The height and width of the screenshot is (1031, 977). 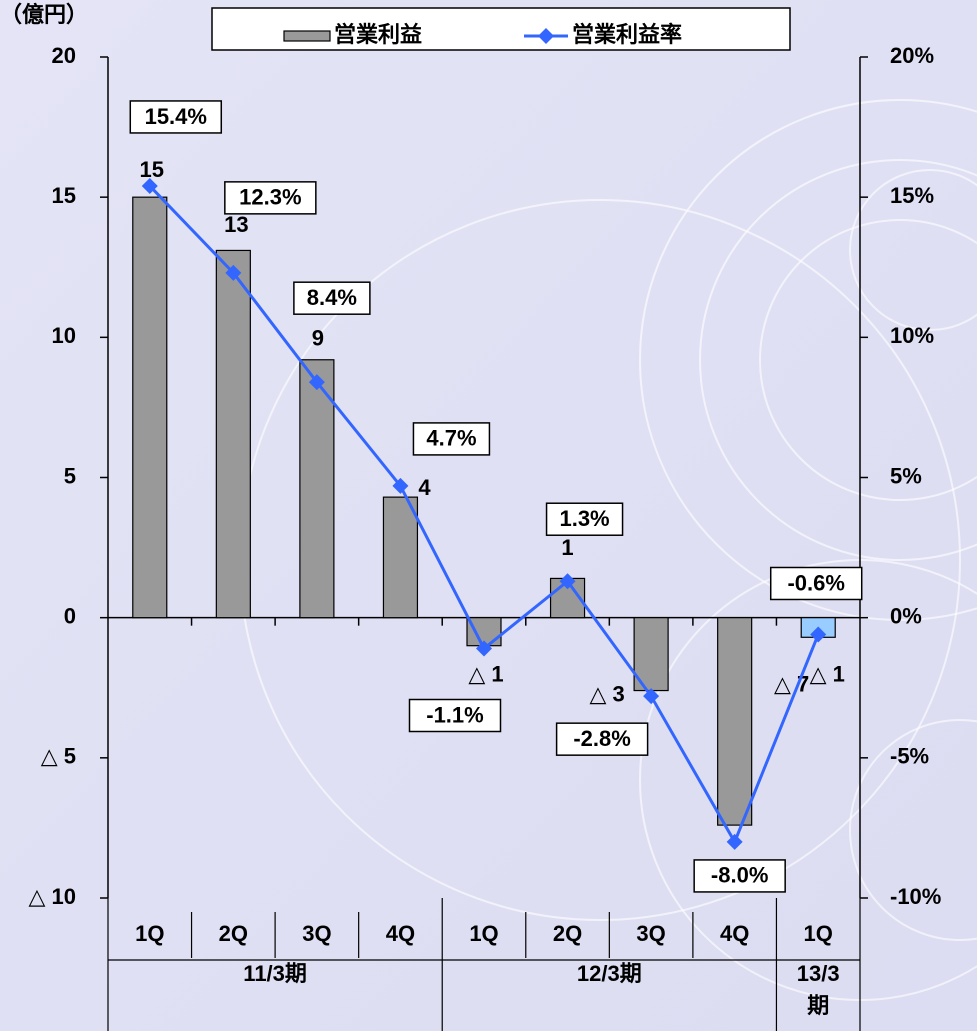 I want to click on rate-label: 1.3%, so click(x=584, y=518).